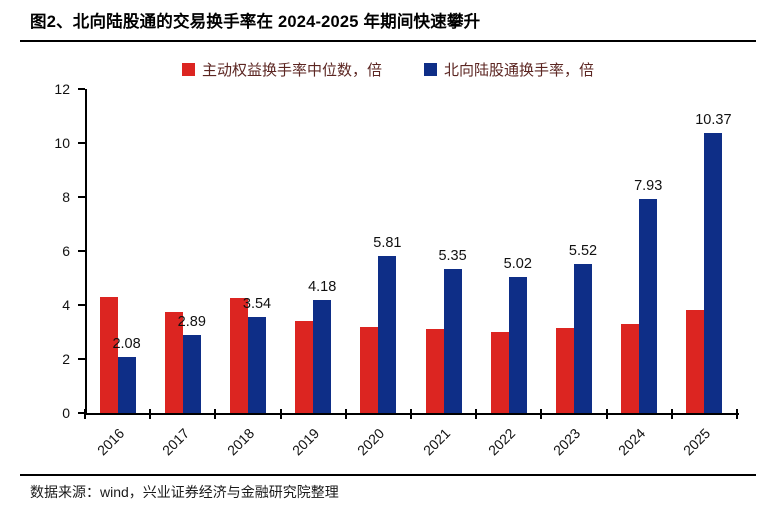 Image resolution: width=776 pixels, height=517 pixels. What do you see at coordinates (517, 264) in the screenshot?
I see `bar-value-label: 5.02` at bounding box center [517, 264].